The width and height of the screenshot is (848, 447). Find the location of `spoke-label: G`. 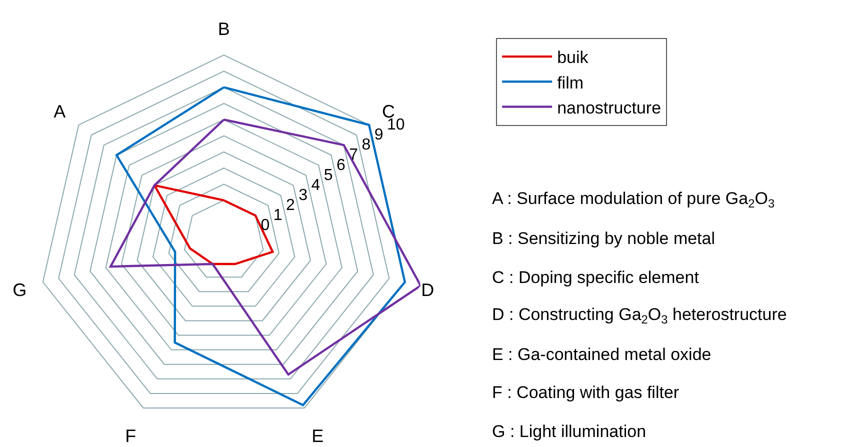

spoke-label: G is located at coordinates (19, 290).